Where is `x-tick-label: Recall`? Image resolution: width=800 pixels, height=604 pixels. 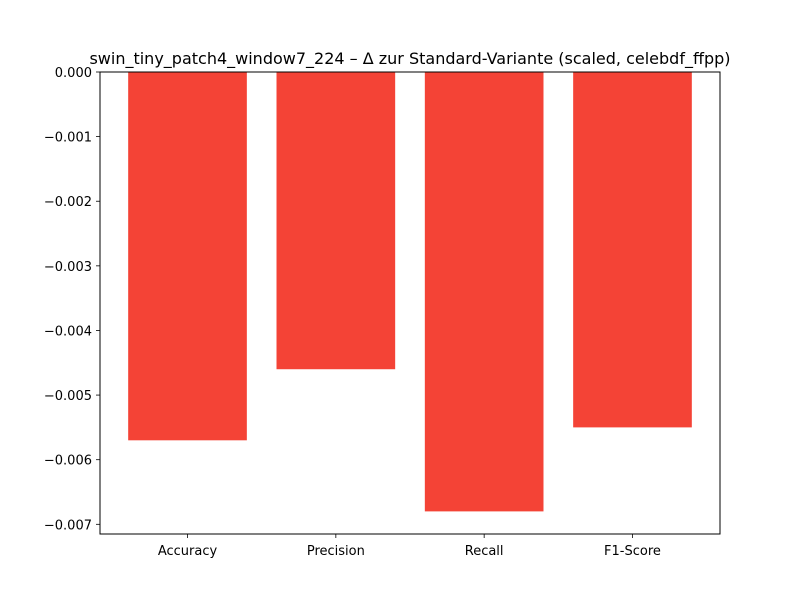 x-tick-label: Recall is located at coordinates (484, 551).